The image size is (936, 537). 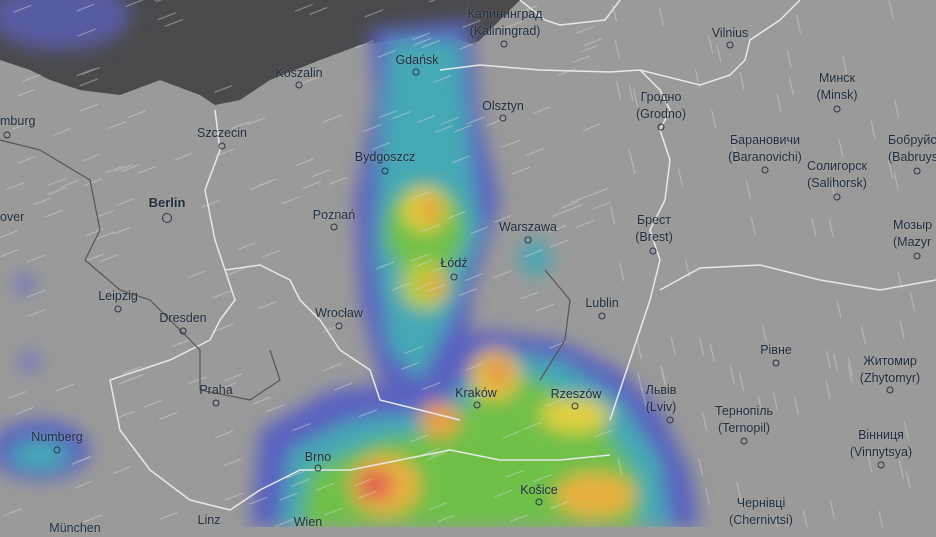 What do you see at coordinates (661, 390) in the screenshot?
I see `city-name: Львів` at bounding box center [661, 390].